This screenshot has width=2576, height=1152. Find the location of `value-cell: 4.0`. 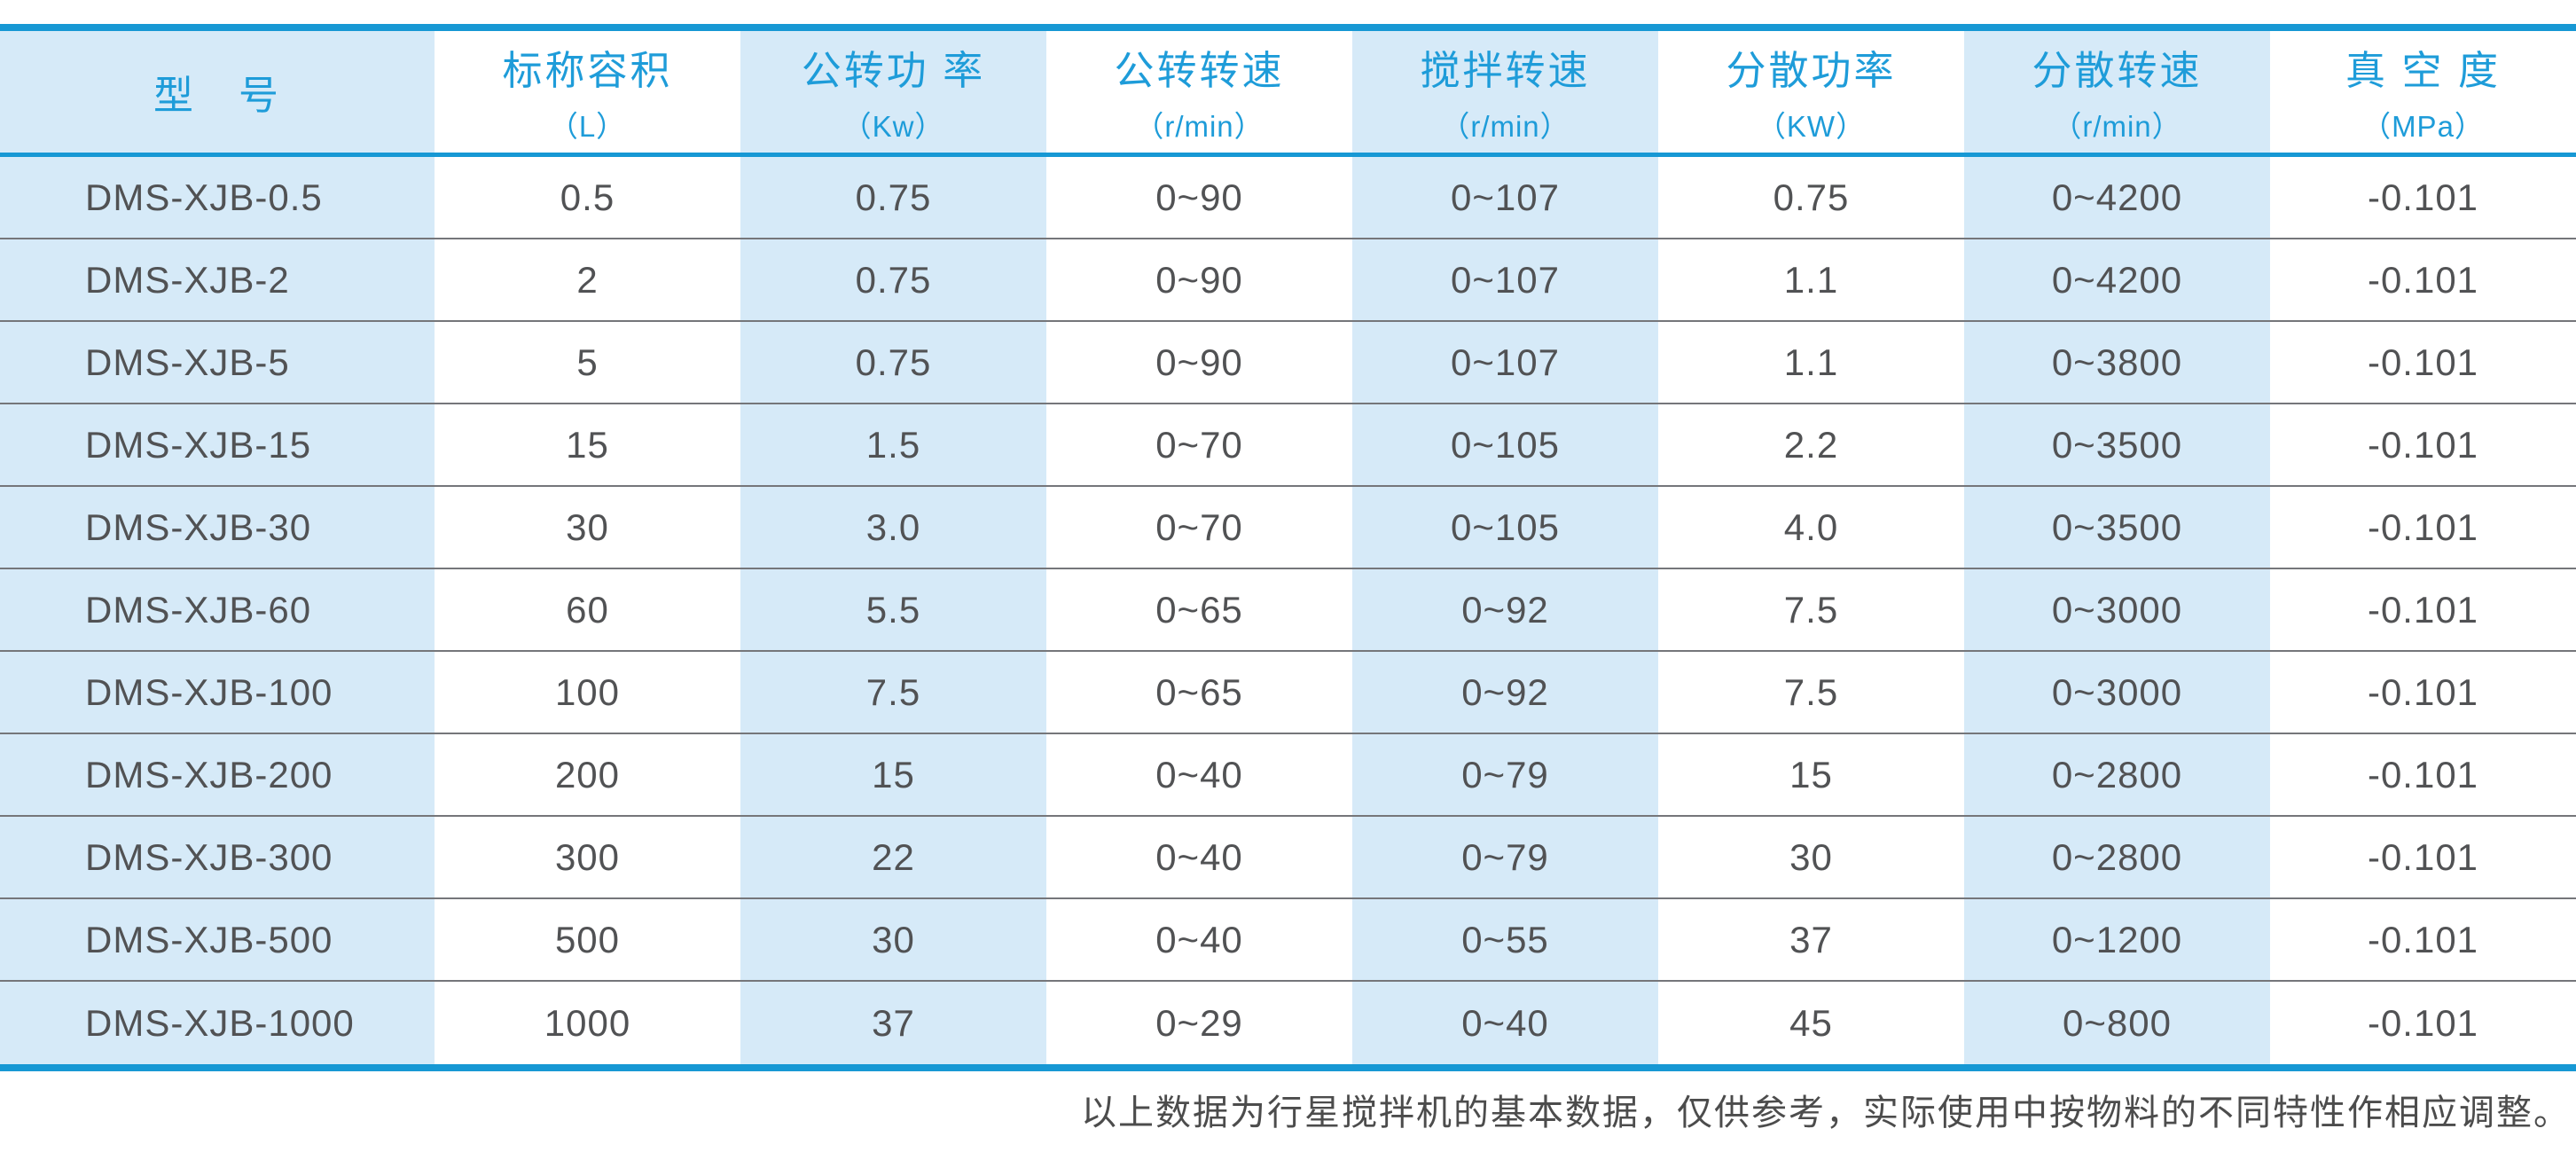

value-cell: 4.0 is located at coordinates (1811, 526).